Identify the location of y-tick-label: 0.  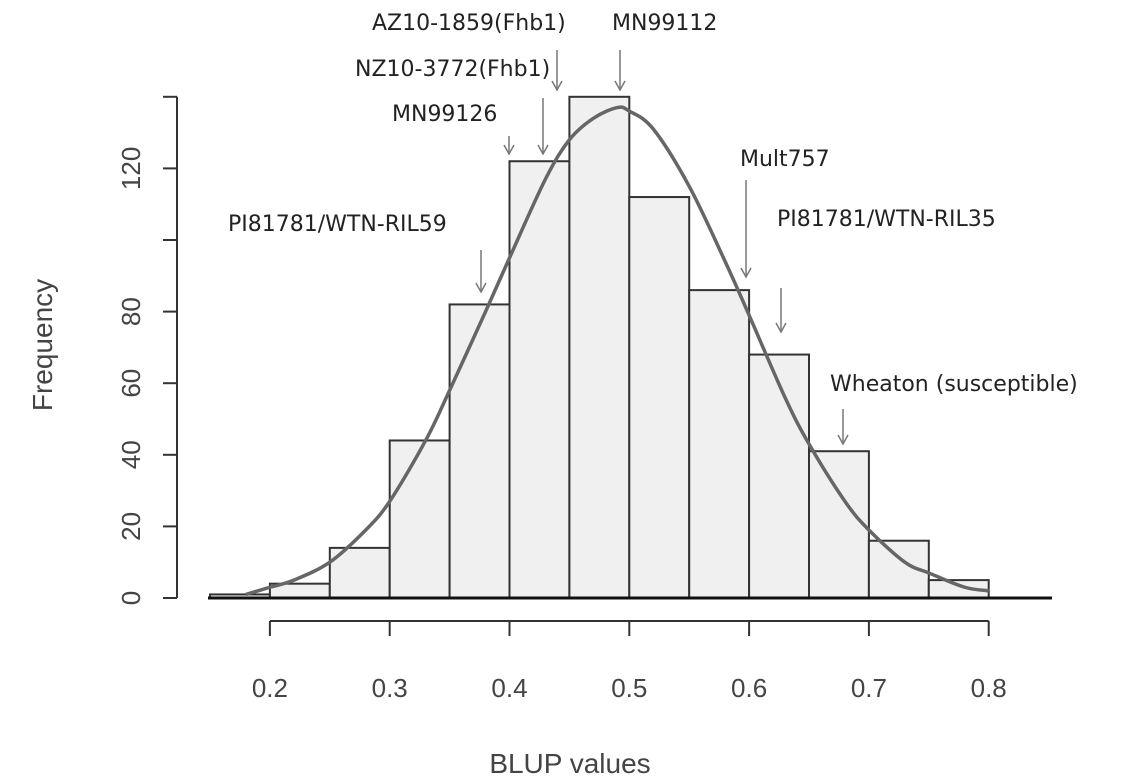
(131, 598).